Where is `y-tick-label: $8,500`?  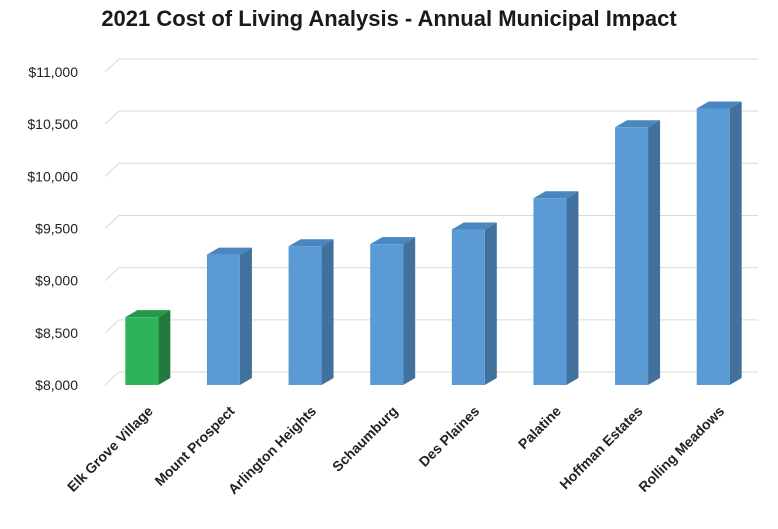 y-tick-label: $8,500 is located at coordinates (56, 333).